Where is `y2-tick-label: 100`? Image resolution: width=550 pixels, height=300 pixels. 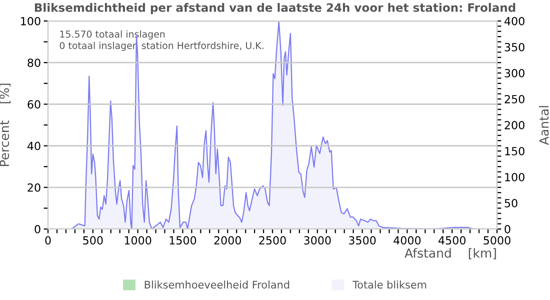
y2-tick-label: 100 is located at coordinates (514, 177).